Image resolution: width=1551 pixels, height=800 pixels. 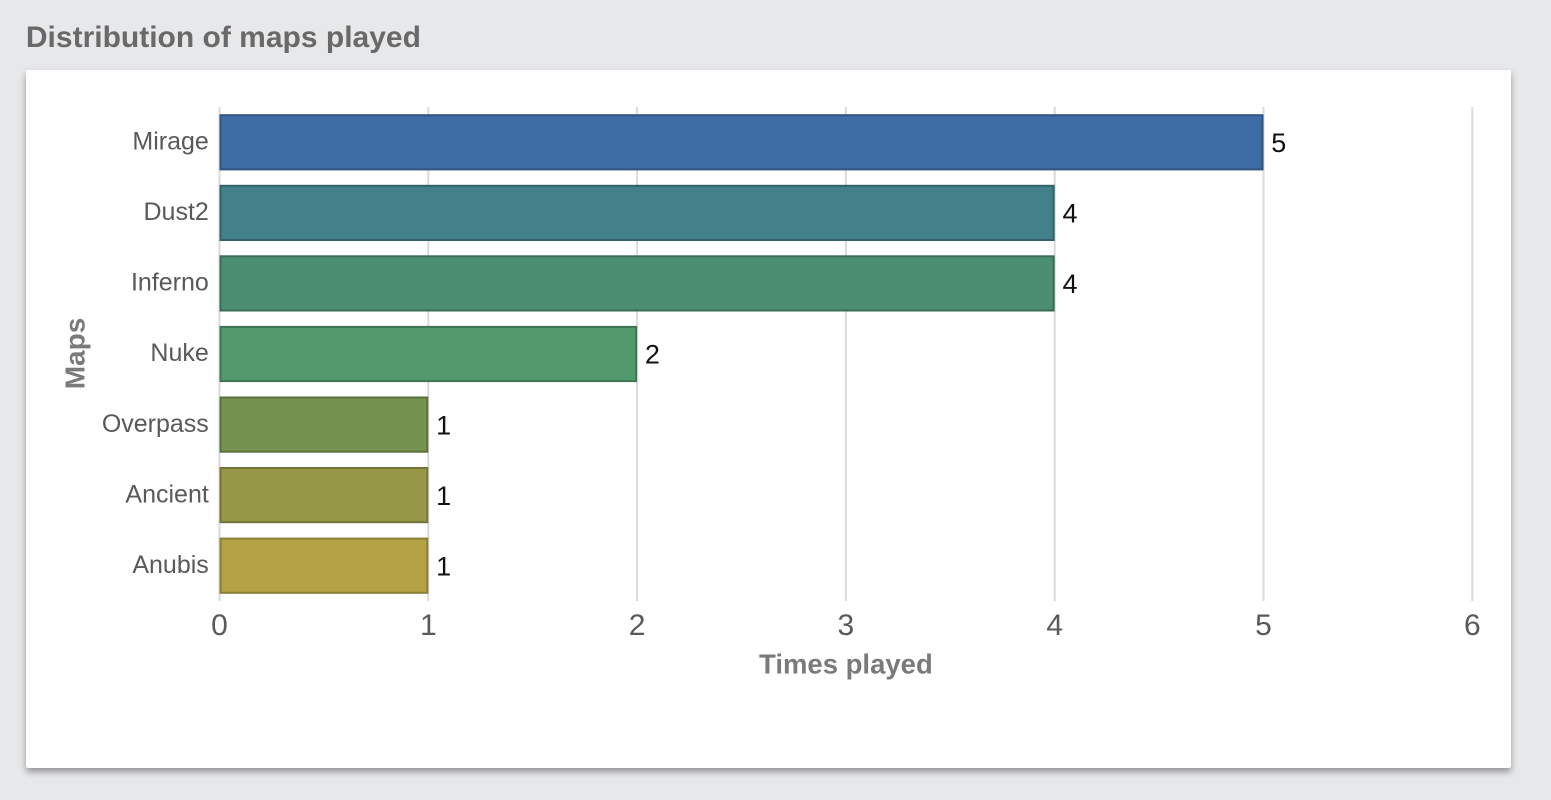 I want to click on svg-text: 0, so click(x=219, y=625).